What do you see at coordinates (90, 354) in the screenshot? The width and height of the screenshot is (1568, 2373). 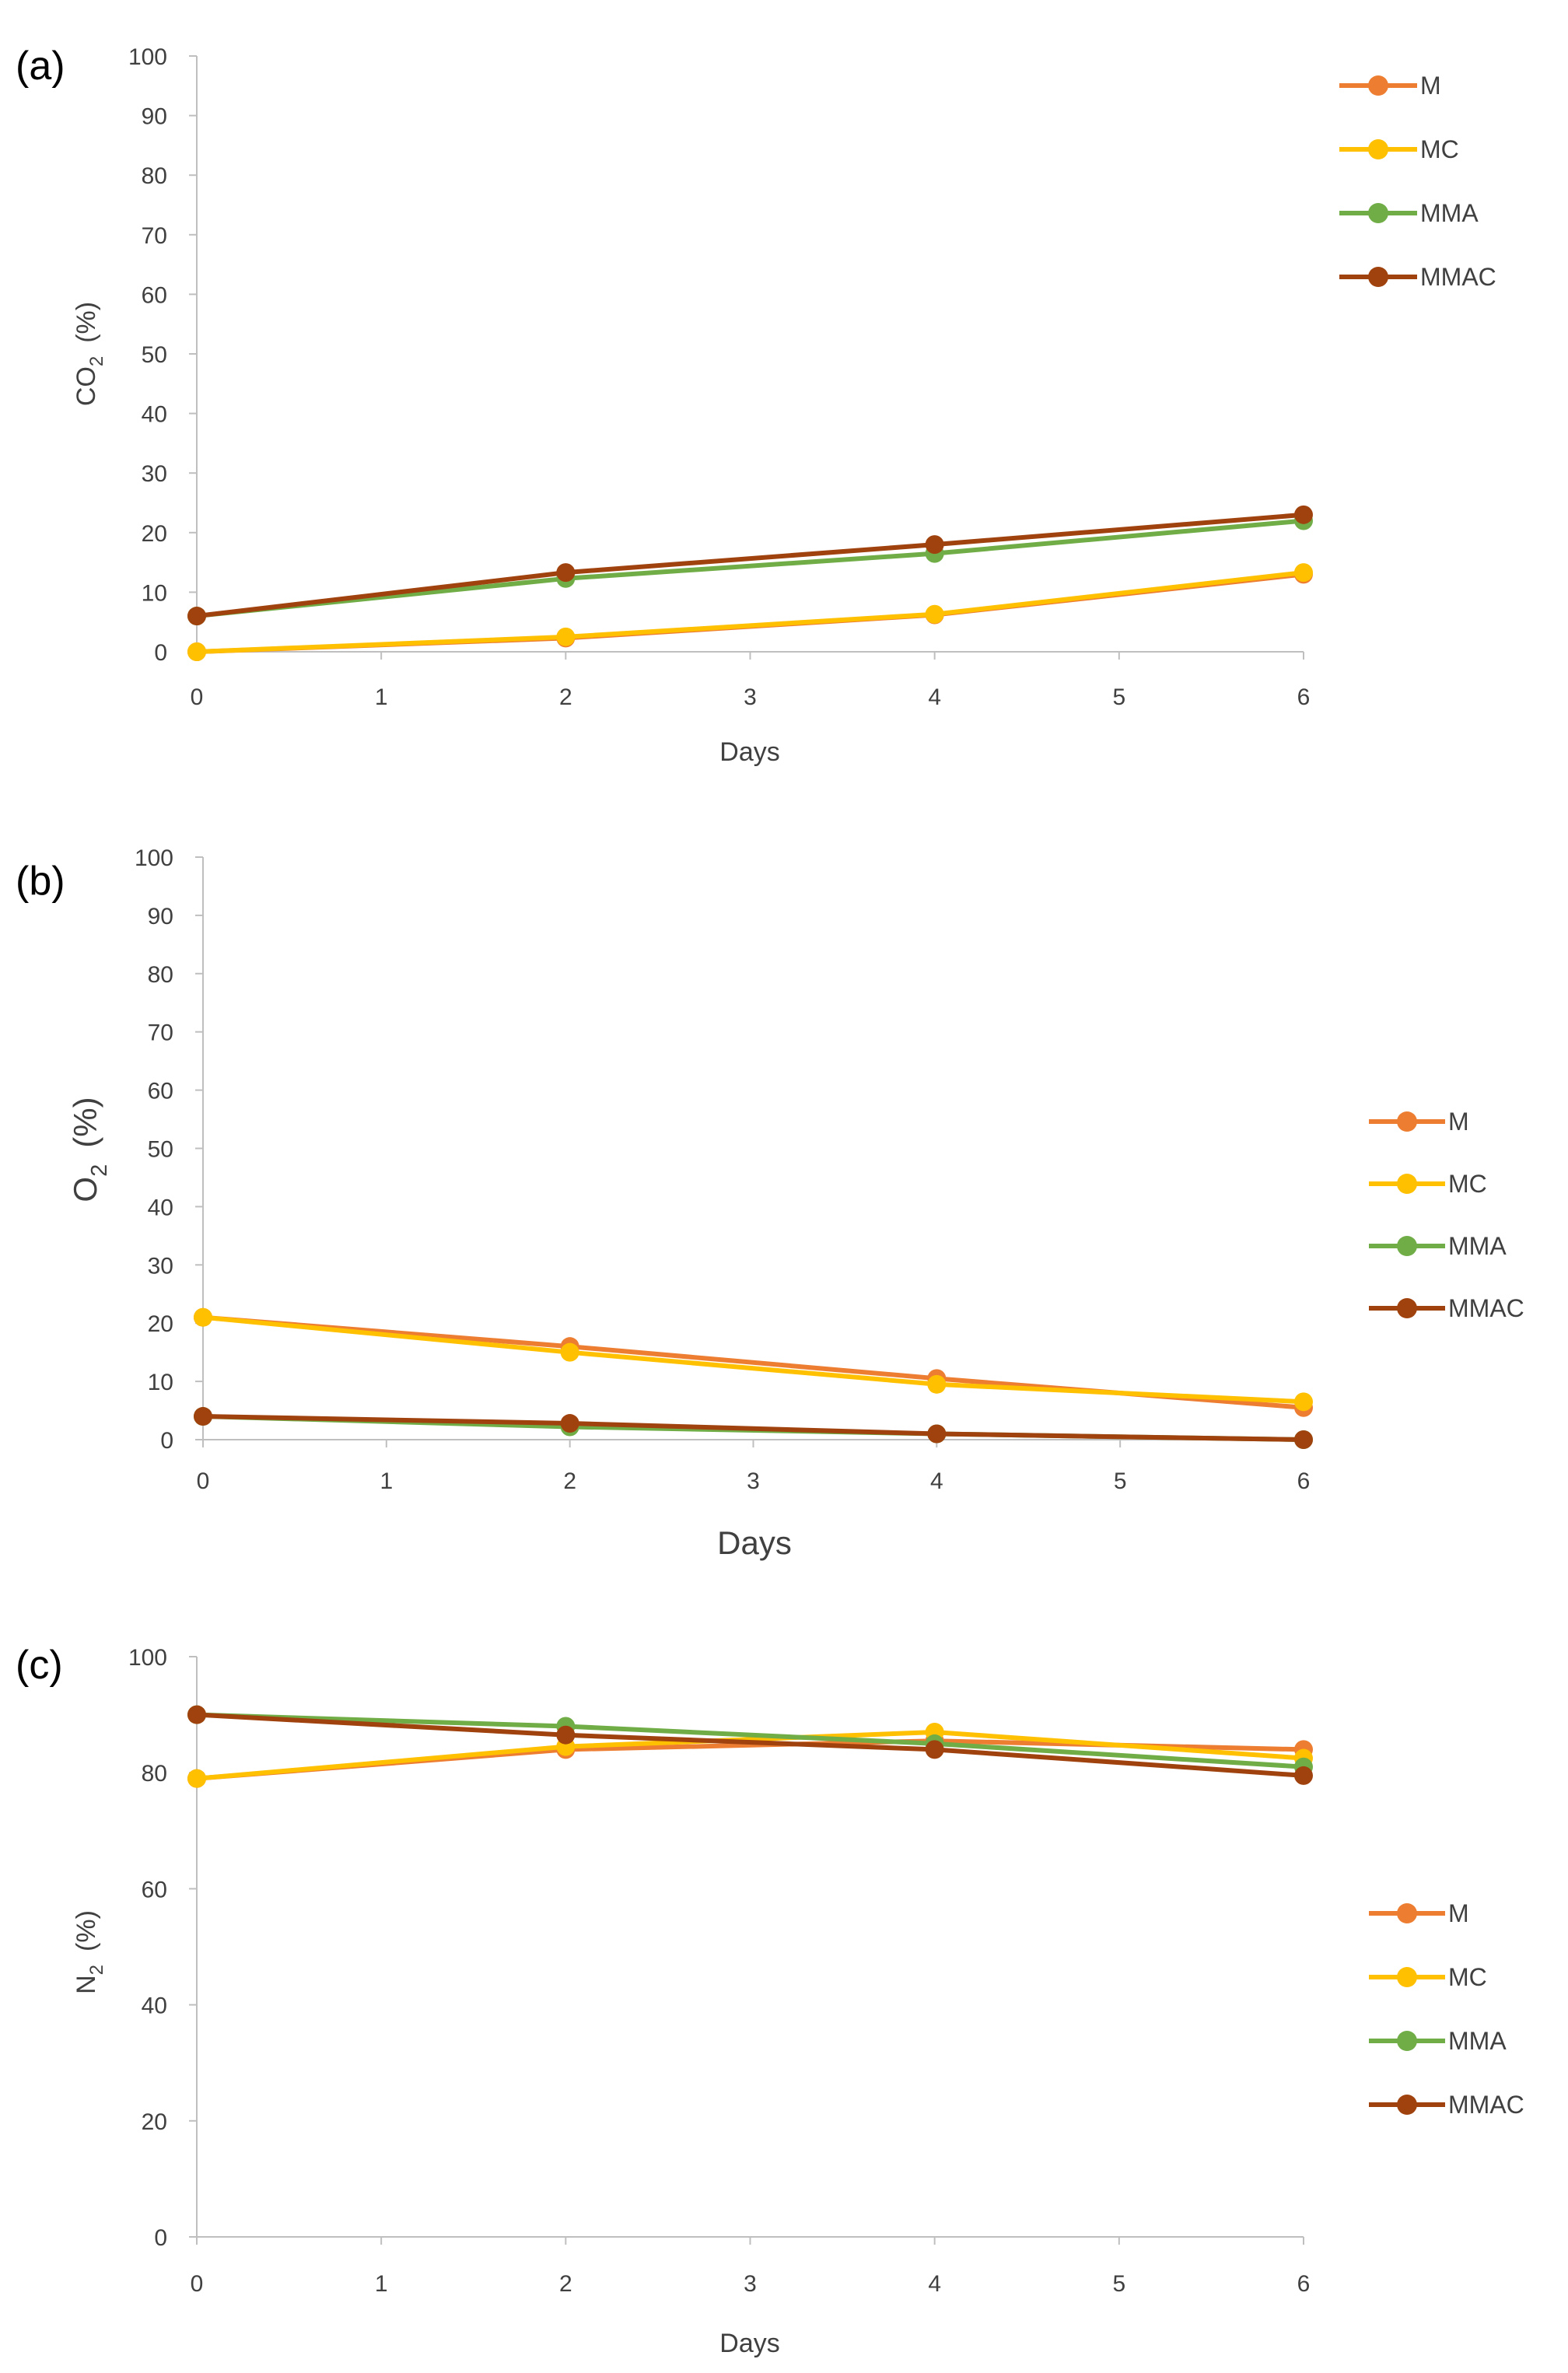 I see `y-axis-title: CO2 (%)` at bounding box center [90, 354].